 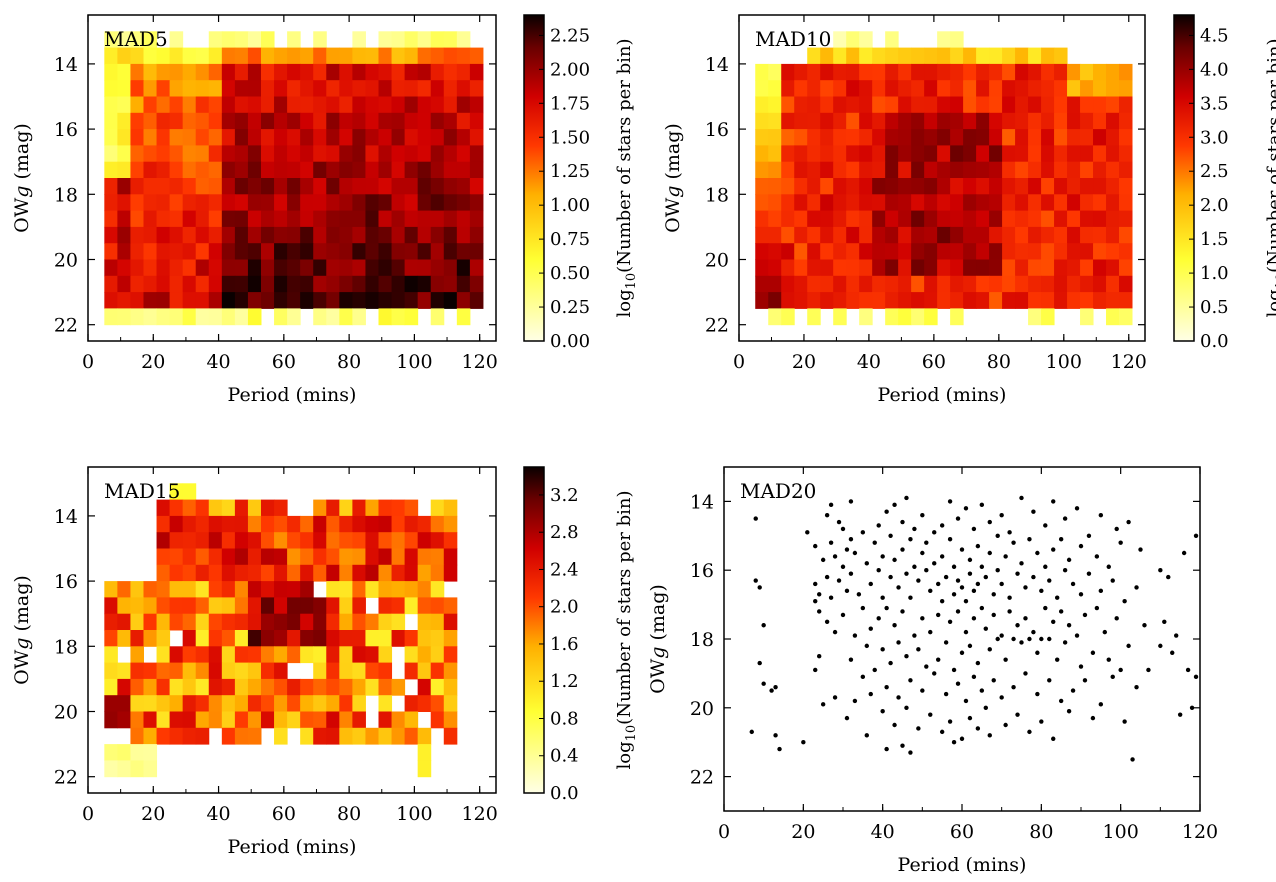 I want to click on y-tick-label: 18, so click(x=702, y=640).